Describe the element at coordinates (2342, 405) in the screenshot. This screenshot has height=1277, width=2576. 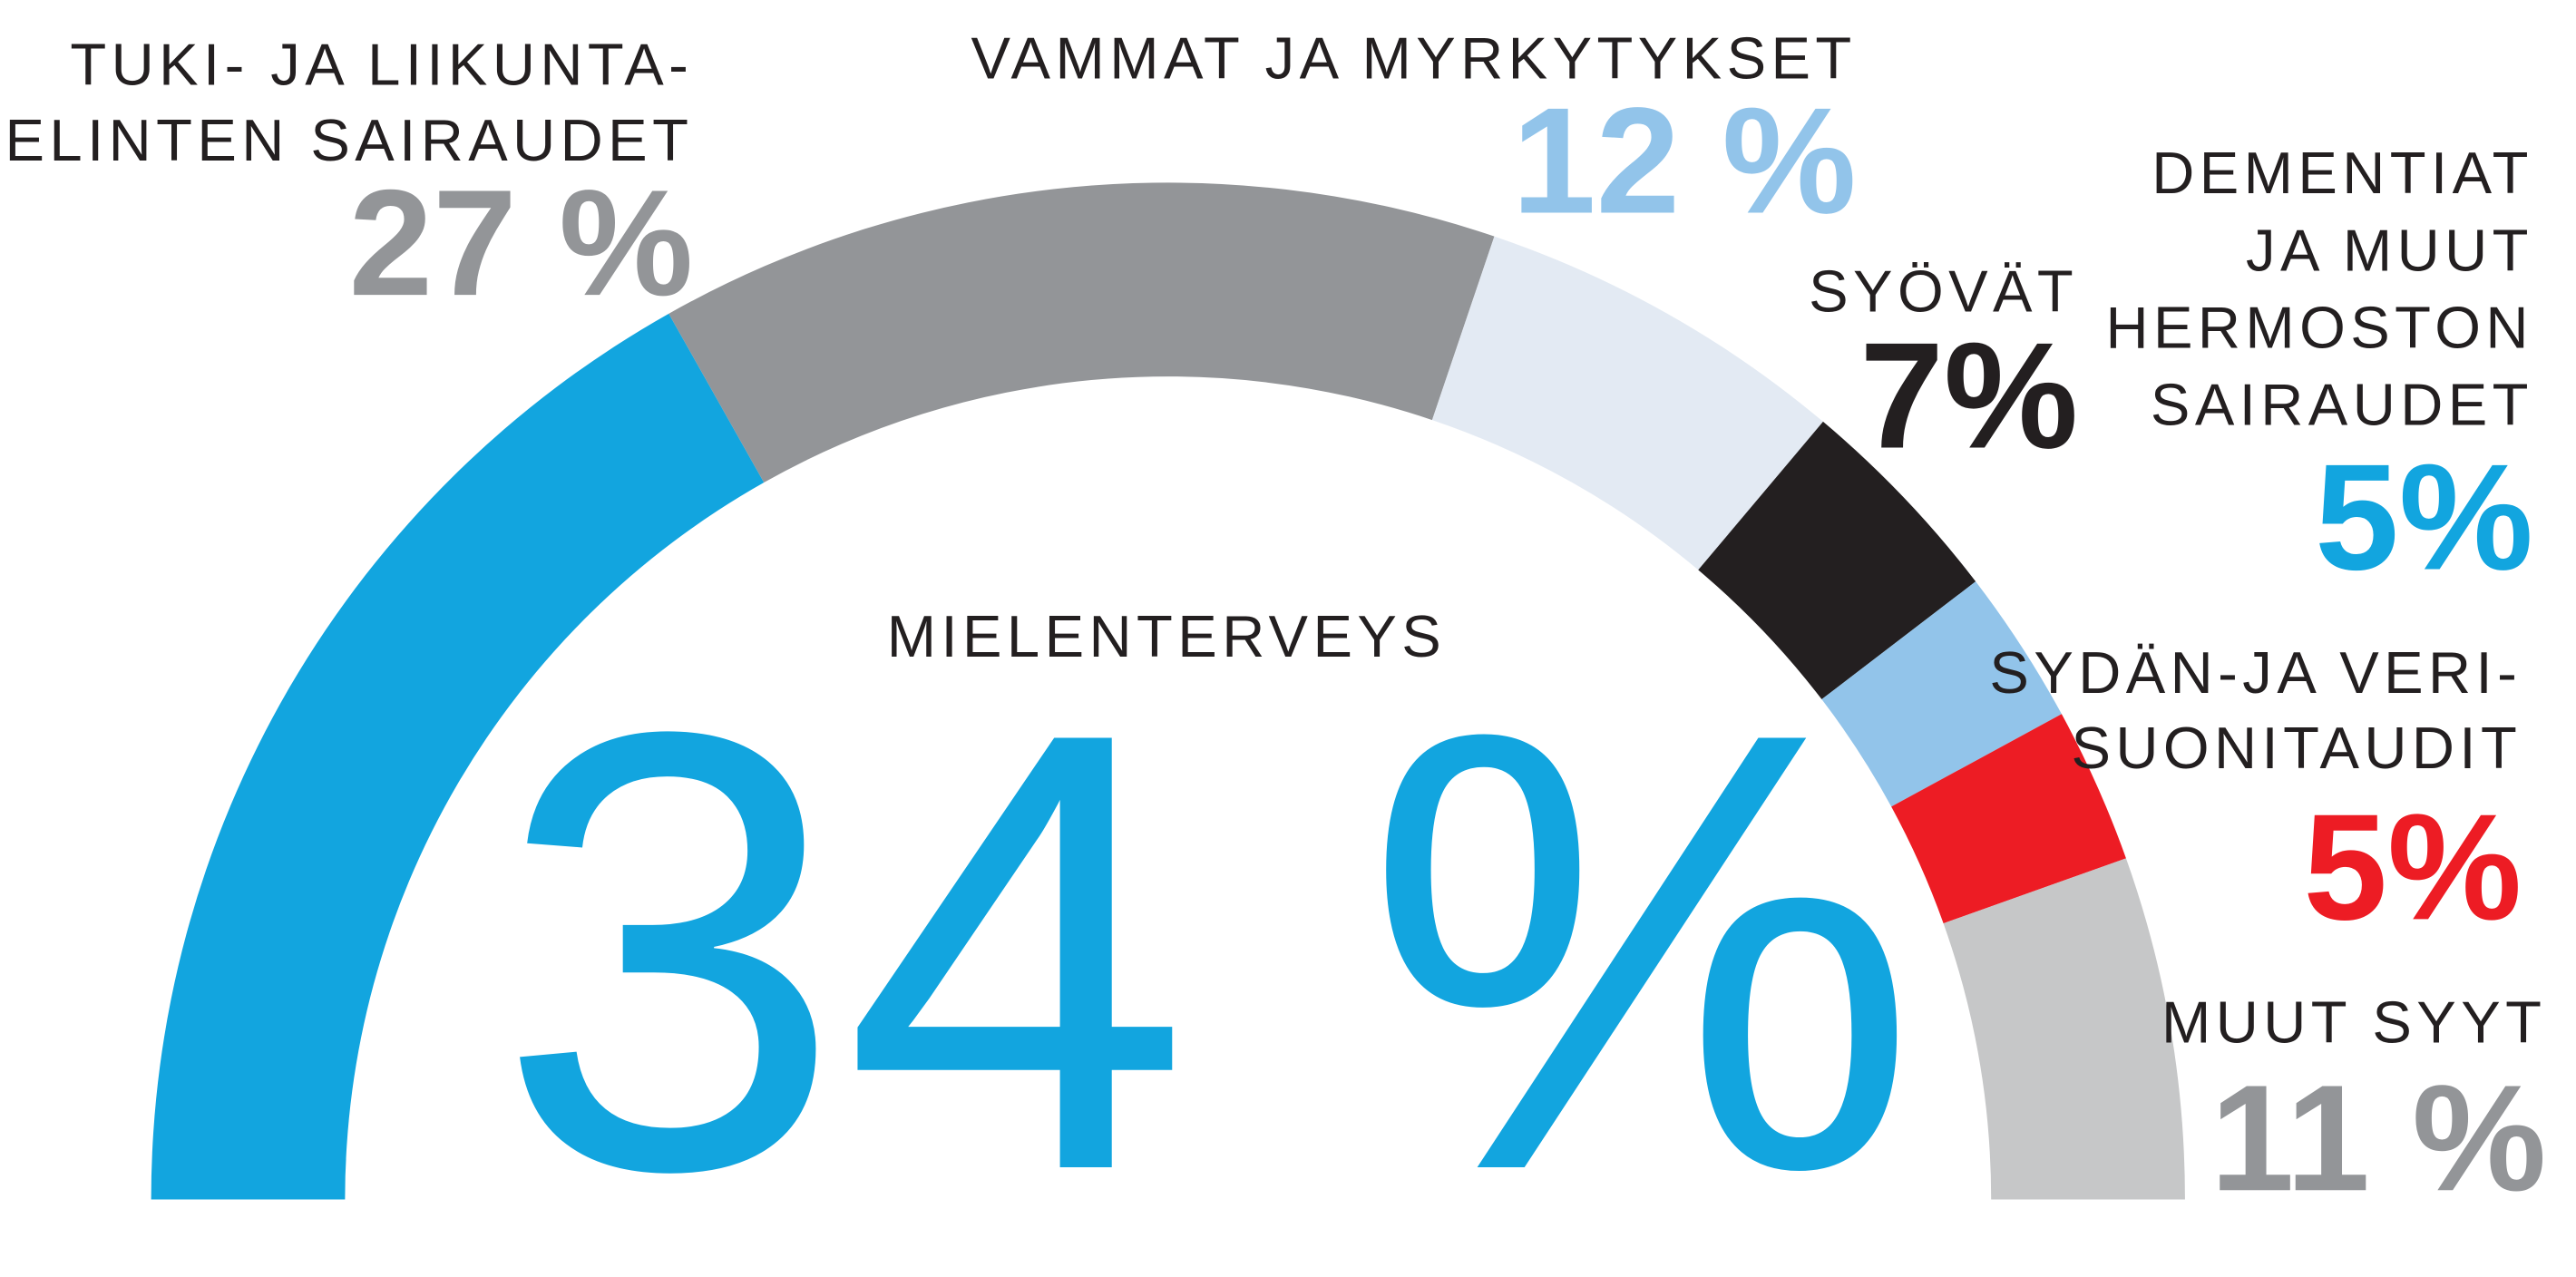
I see `category-label: SAIRAUDET` at that location.